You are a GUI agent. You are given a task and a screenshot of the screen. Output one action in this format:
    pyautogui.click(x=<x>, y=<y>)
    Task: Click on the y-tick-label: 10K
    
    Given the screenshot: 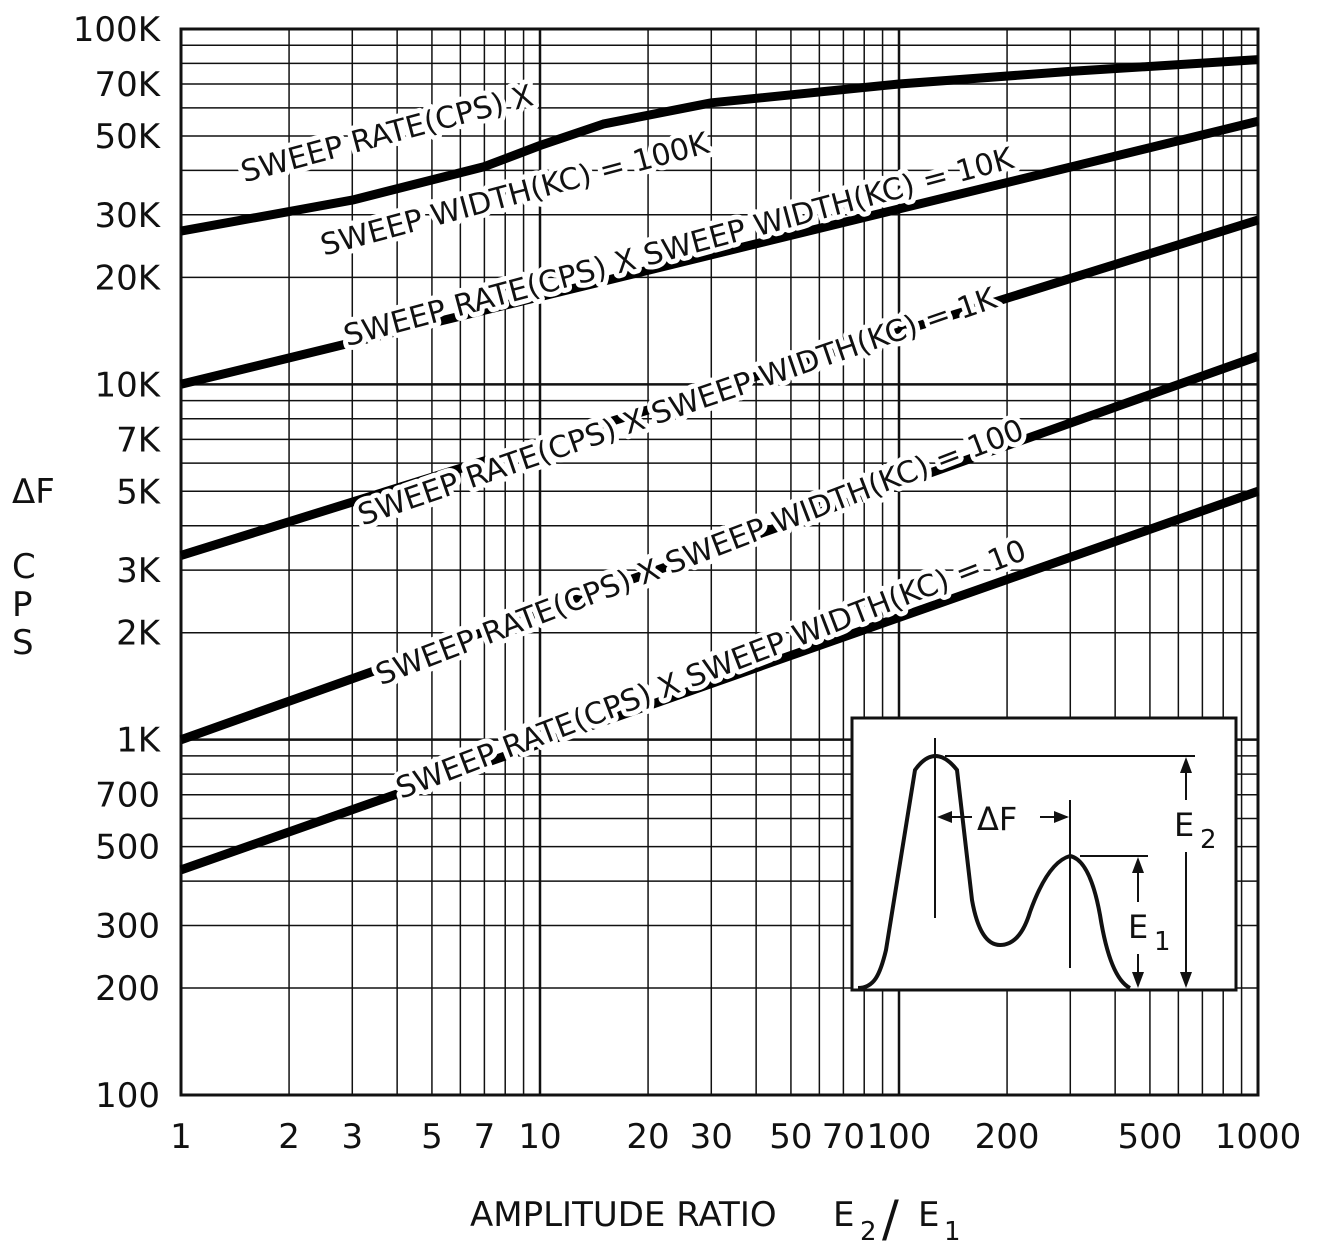 What is the action you would take?
    pyautogui.click(x=127, y=385)
    